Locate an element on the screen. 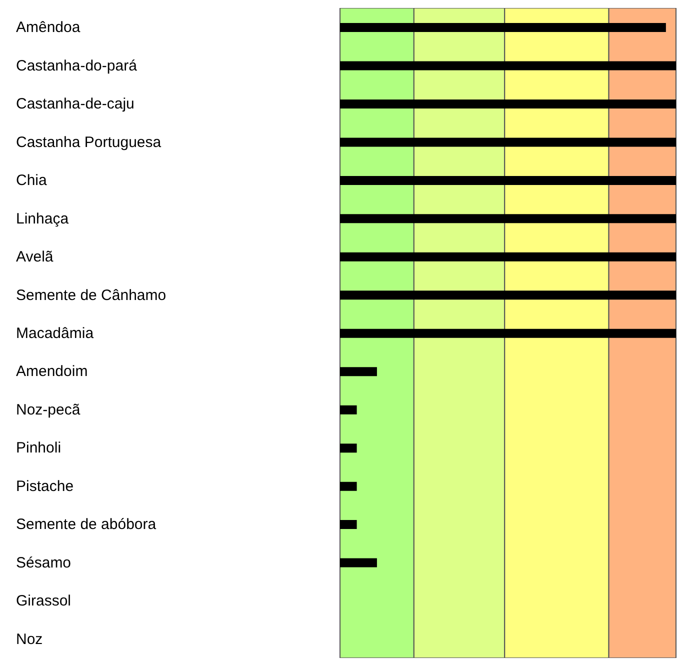 This screenshot has width=680, height=660. y-tick-label: Noz-pecã is located at coordinates (48, 409).